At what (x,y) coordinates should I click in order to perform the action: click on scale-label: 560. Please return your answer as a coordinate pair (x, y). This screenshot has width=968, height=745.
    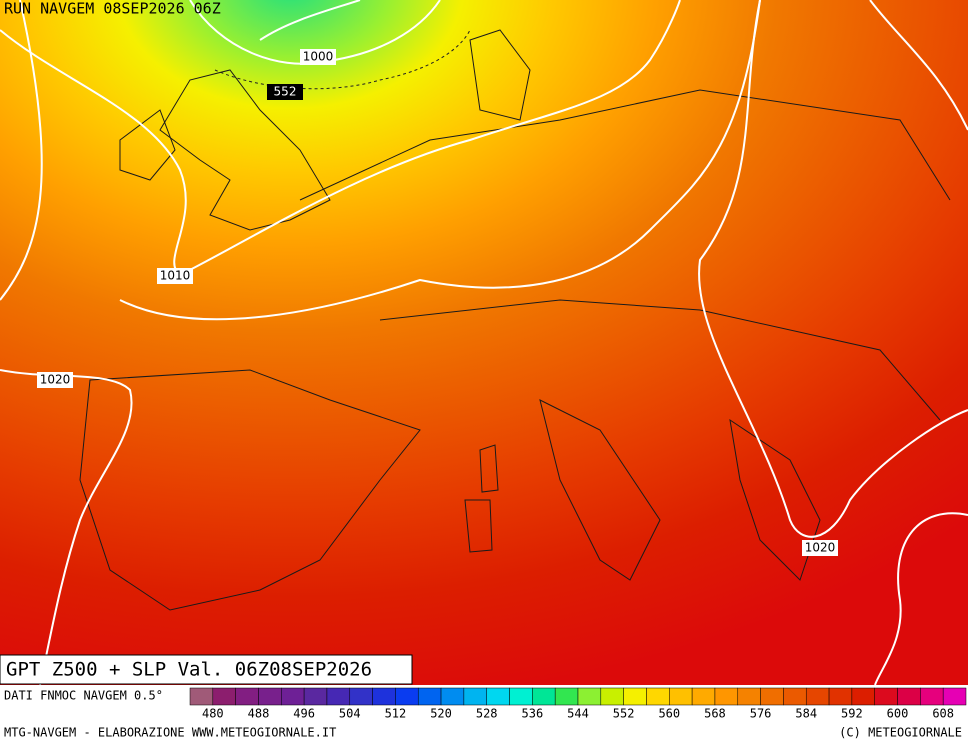
    Looking at the image, I should click on (669, 714).